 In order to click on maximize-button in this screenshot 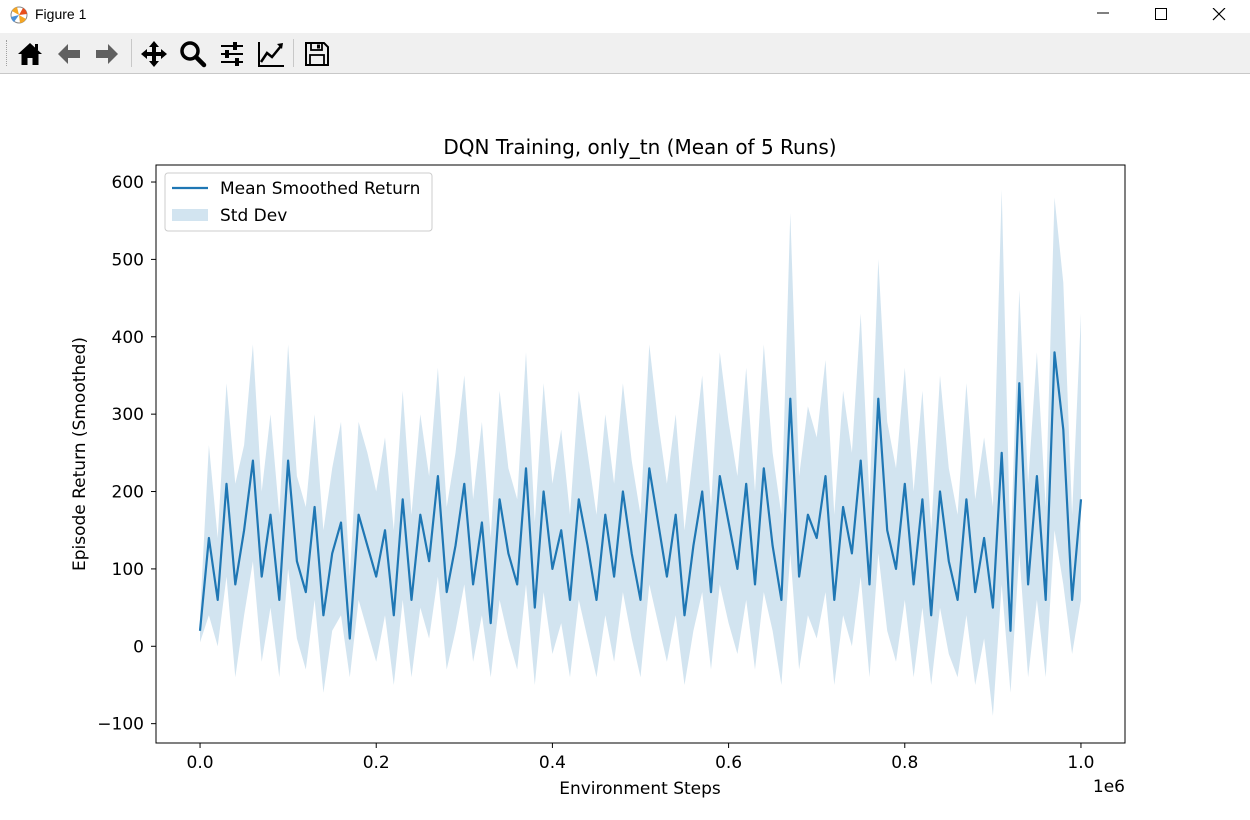, I will do `click(1161, 15)`.